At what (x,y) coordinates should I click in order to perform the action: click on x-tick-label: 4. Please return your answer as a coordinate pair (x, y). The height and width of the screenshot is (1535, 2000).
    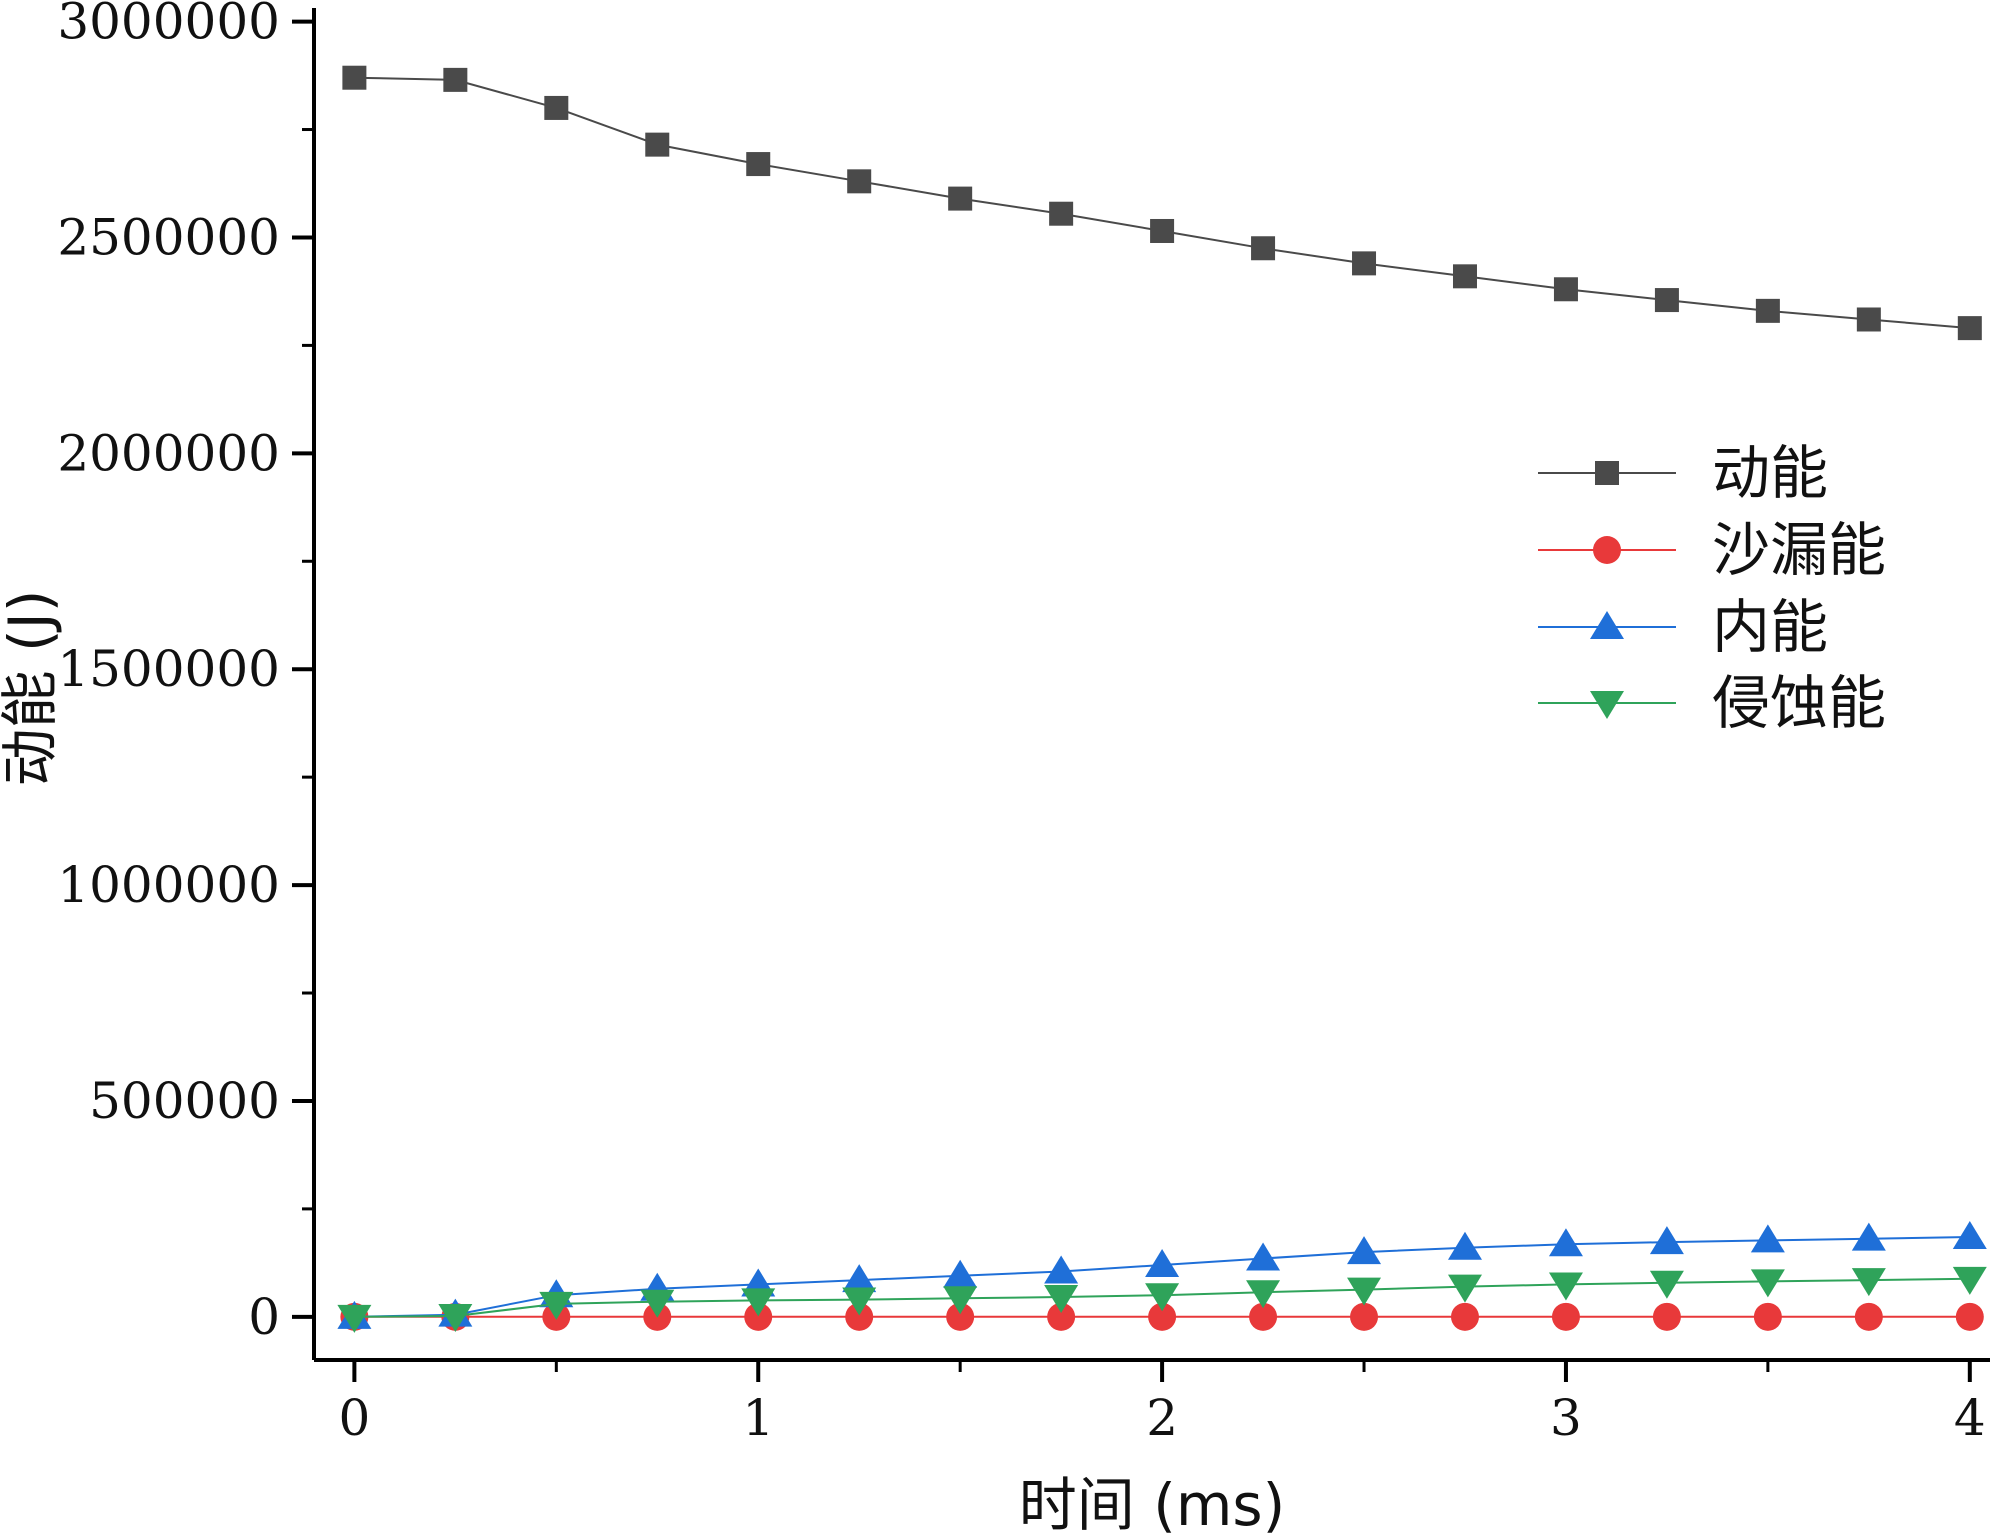
    Looking at the image, I should click on (1970, 1418).